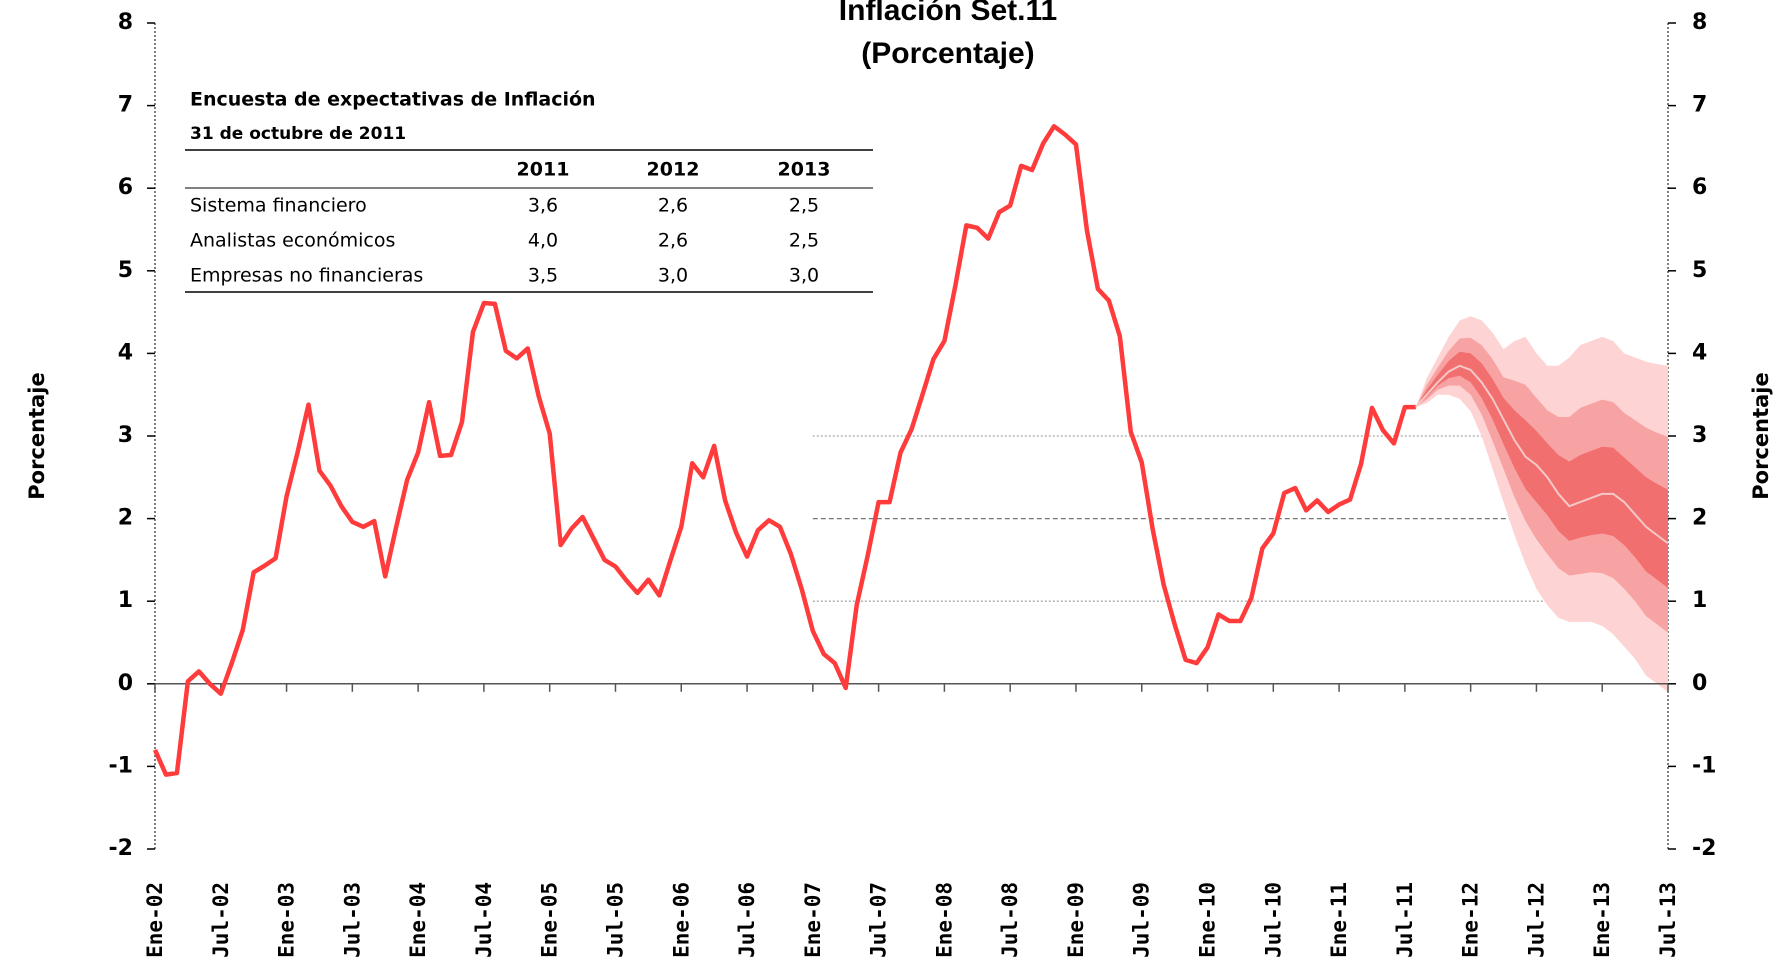 This screenshot has height=968, width=1785. What do you see at coordinates (418, 920) in the screenshot?
I see `x-tick-label: Ene-04` at bounding box center [418, 920].